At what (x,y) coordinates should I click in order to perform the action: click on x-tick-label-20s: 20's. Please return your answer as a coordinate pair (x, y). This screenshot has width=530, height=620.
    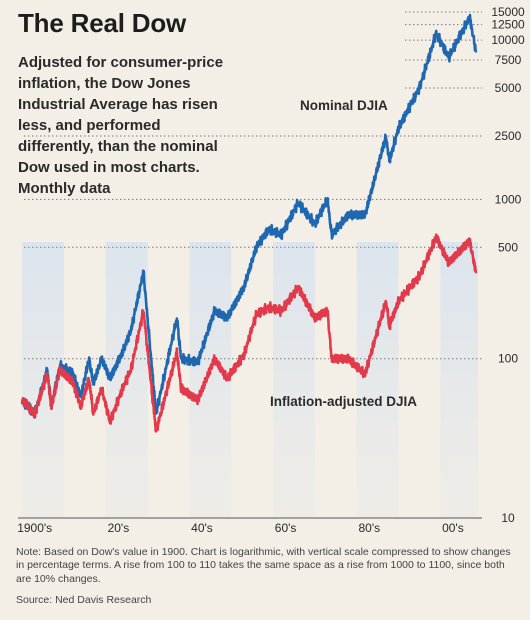
    Looking at the image, I should click on (119, 528).